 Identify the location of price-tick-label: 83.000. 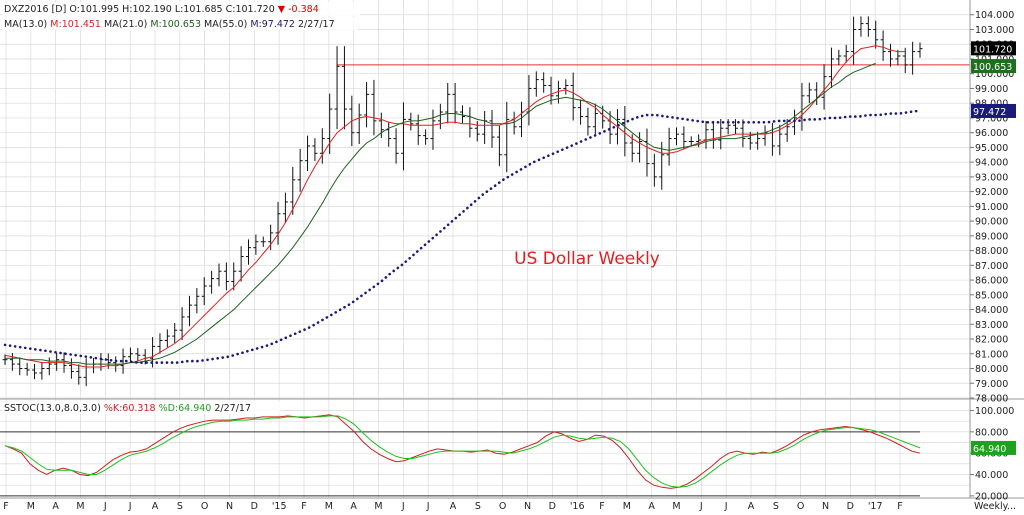
(991, 325).